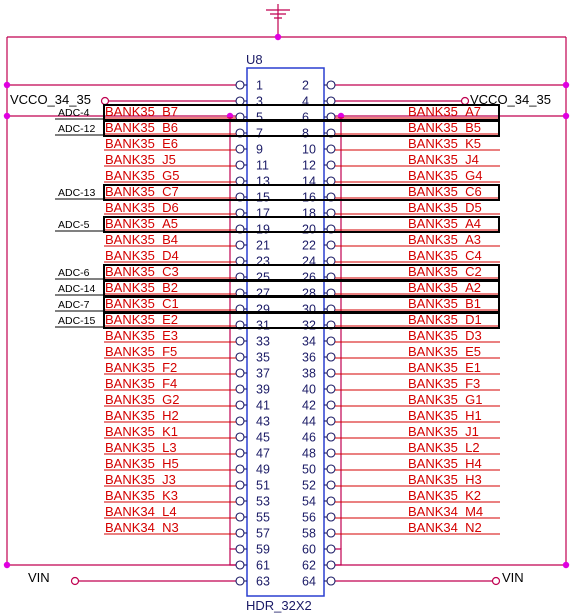 This screenshot has height=614, width=571. I want to click on net-label-right: BANK35_E5, so click(444, 351).